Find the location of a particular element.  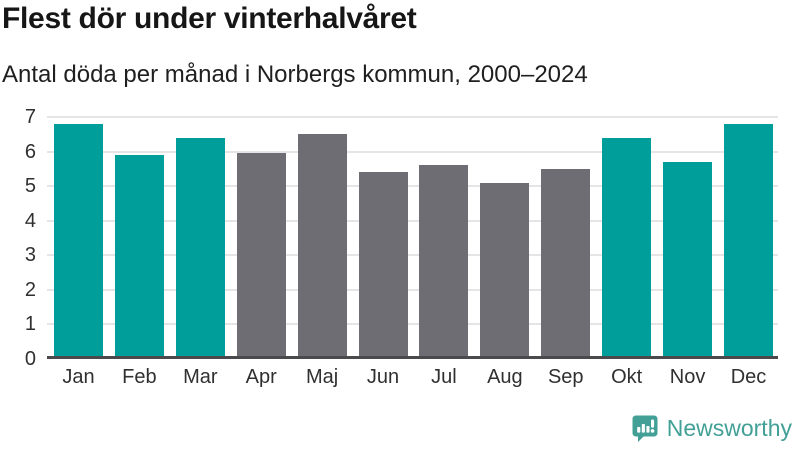

bar-nov is located at coordinates (688, 260).